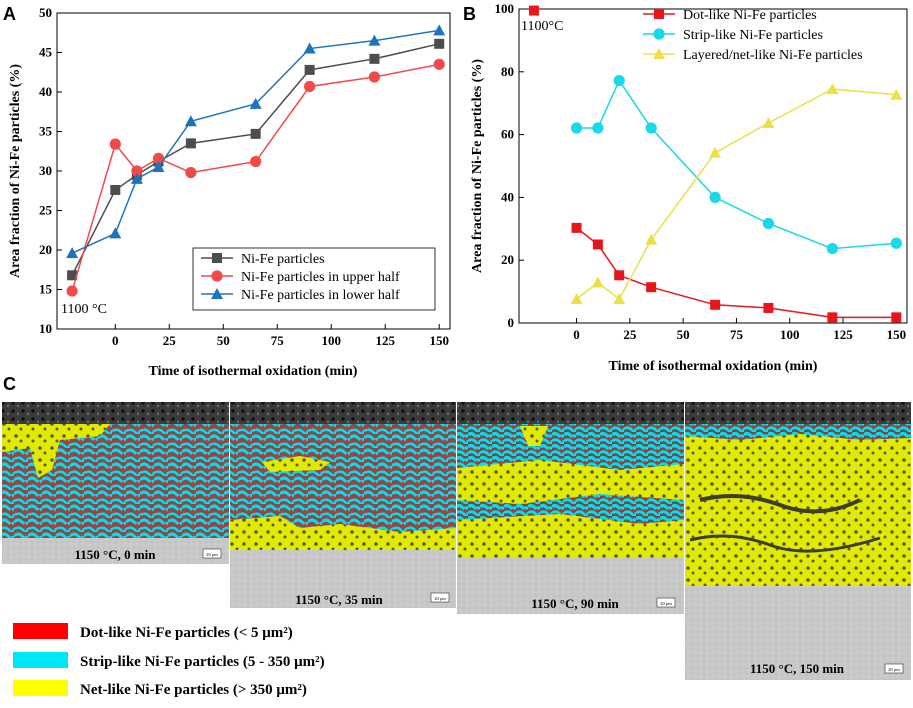 This screenshot has height=708, width=913. I want to click on micrograph-4-scale: 20 μm, so click(894, 669).